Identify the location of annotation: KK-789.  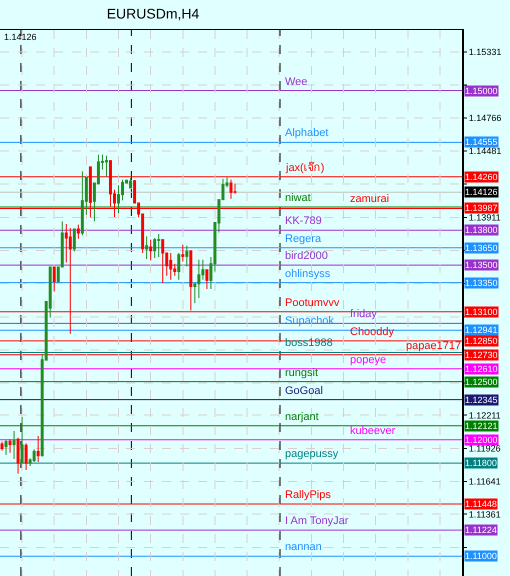
(303, 221).